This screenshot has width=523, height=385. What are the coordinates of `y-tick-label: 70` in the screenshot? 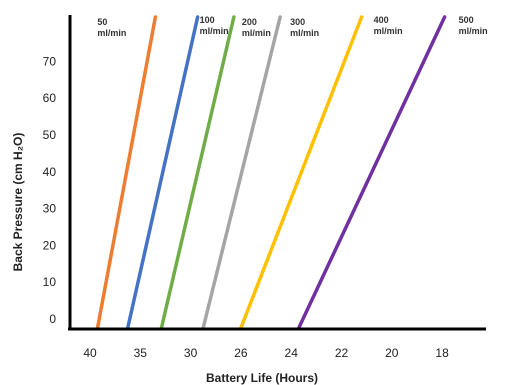 It's located at (50, 61).